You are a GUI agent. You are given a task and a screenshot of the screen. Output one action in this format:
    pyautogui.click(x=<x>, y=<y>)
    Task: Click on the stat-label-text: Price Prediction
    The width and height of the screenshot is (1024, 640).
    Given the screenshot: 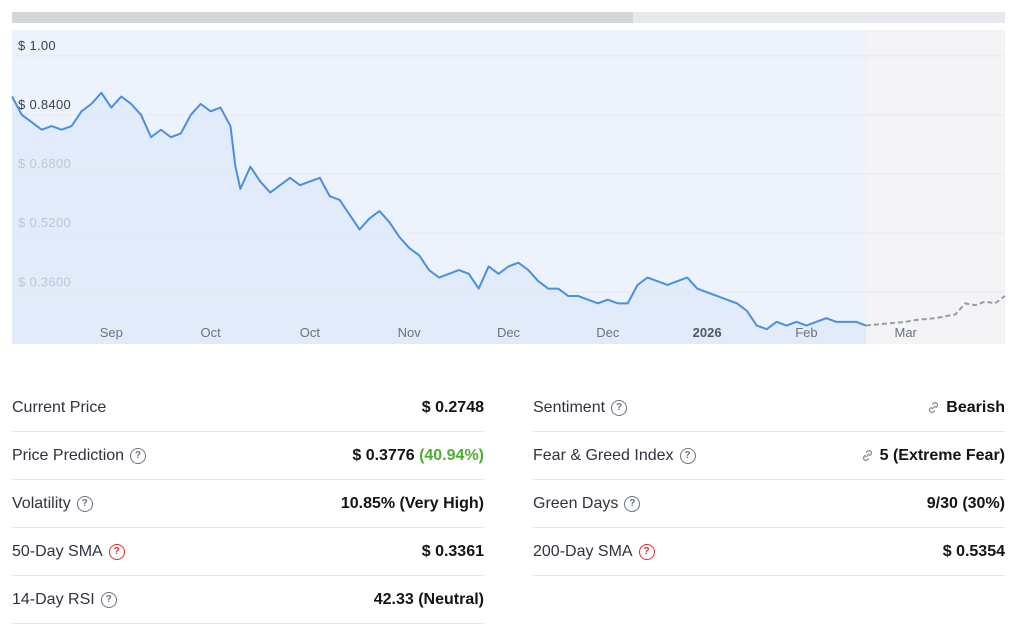 What is the action you would take?
    pyautogui.click(x=68, y=455)
    